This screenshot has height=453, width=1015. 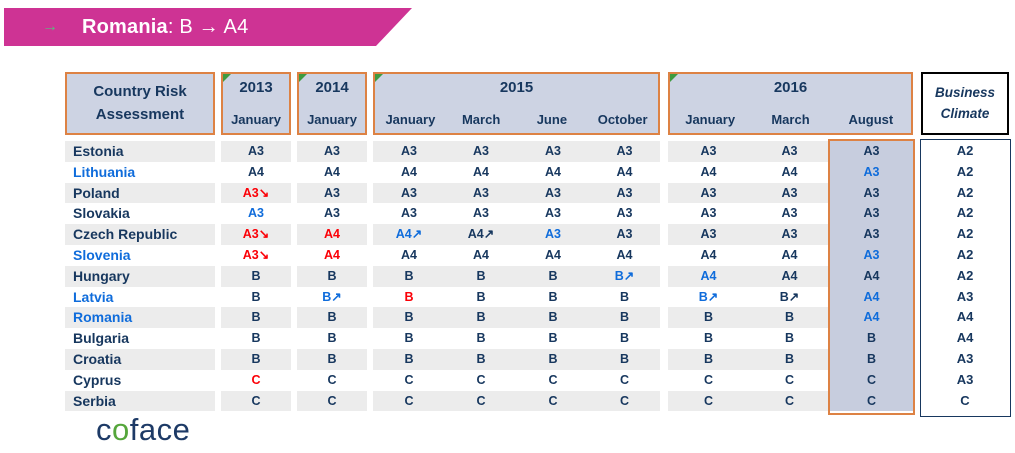 What do you see at coordinates (790, 103) in the screenshot?
I see `header-2016: 2016 January March August` at bounding box center [790, 103].